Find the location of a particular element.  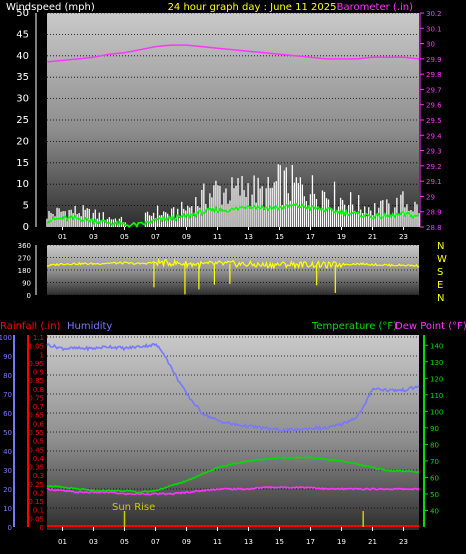

wind-x-tick-label: 17 is located at coordinates (310, 237).